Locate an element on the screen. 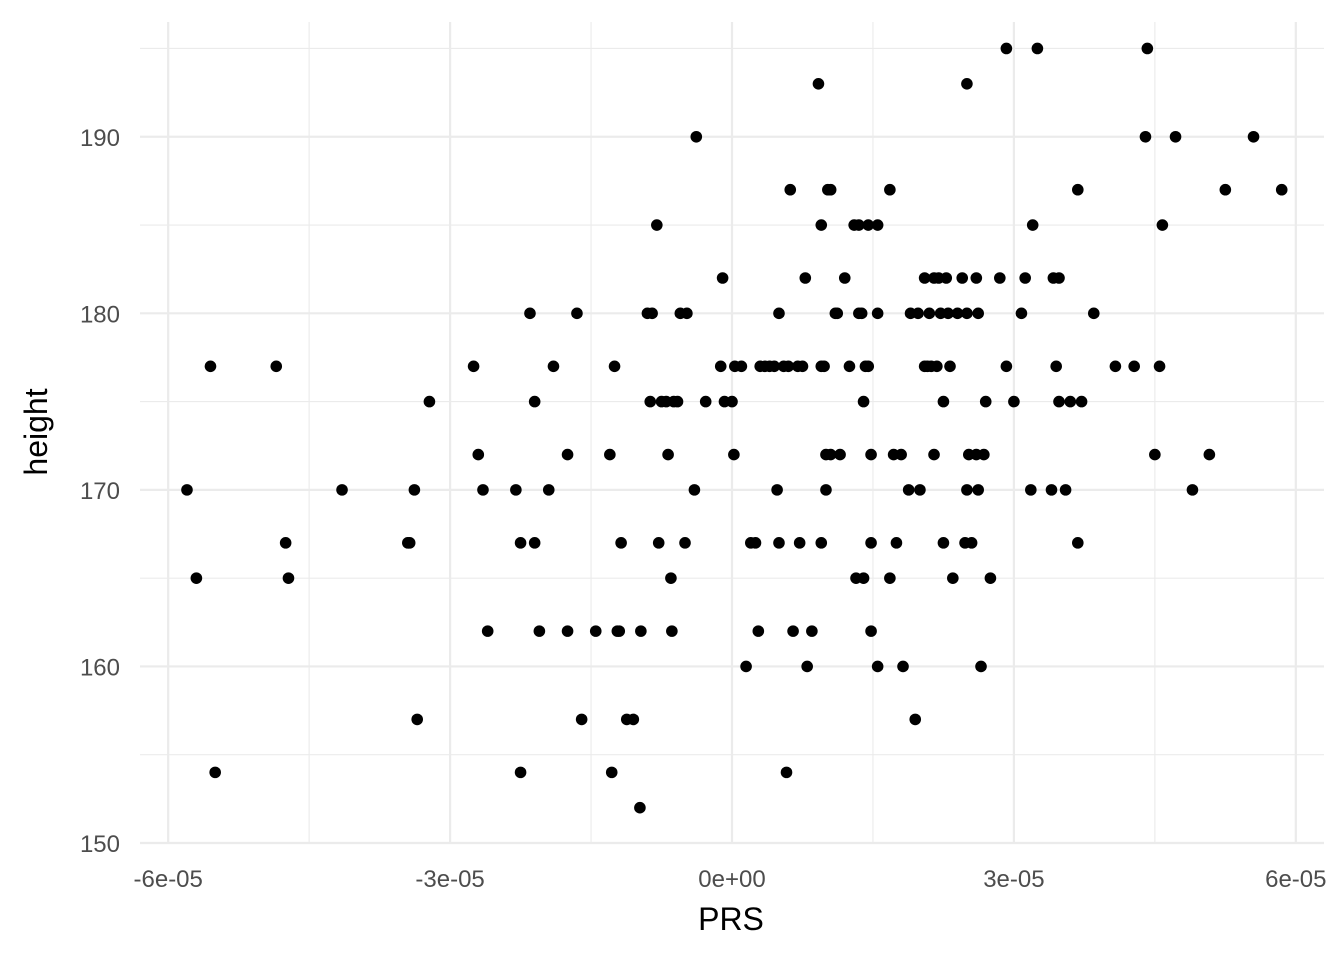  y-tick-label: 180 is located at coordinates (100, 314).